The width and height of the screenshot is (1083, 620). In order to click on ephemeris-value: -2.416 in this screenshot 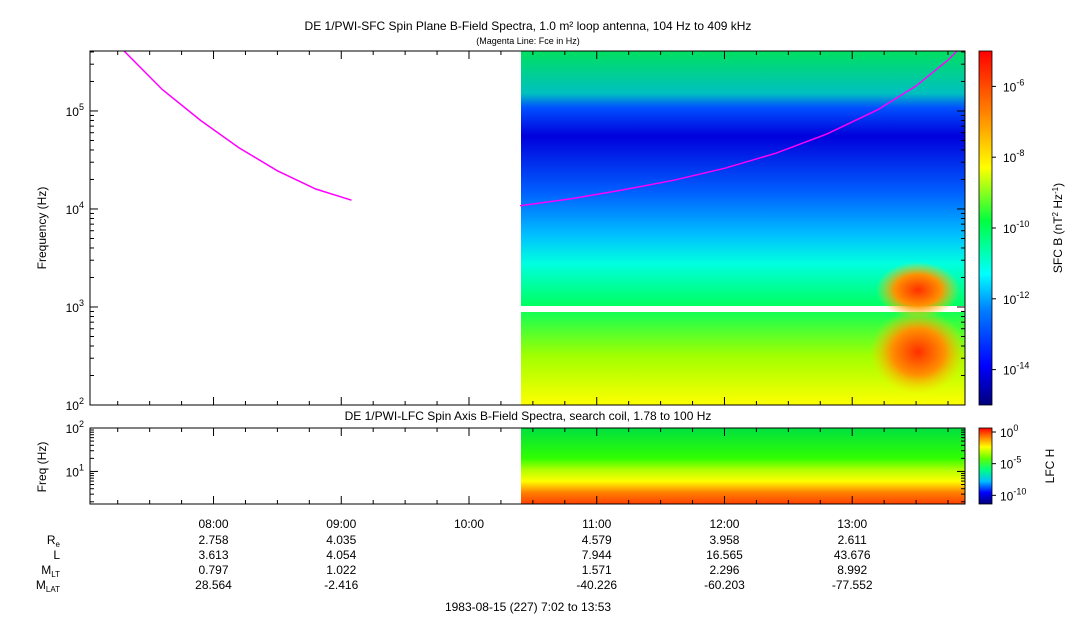, I will do `click(341, 585)`.